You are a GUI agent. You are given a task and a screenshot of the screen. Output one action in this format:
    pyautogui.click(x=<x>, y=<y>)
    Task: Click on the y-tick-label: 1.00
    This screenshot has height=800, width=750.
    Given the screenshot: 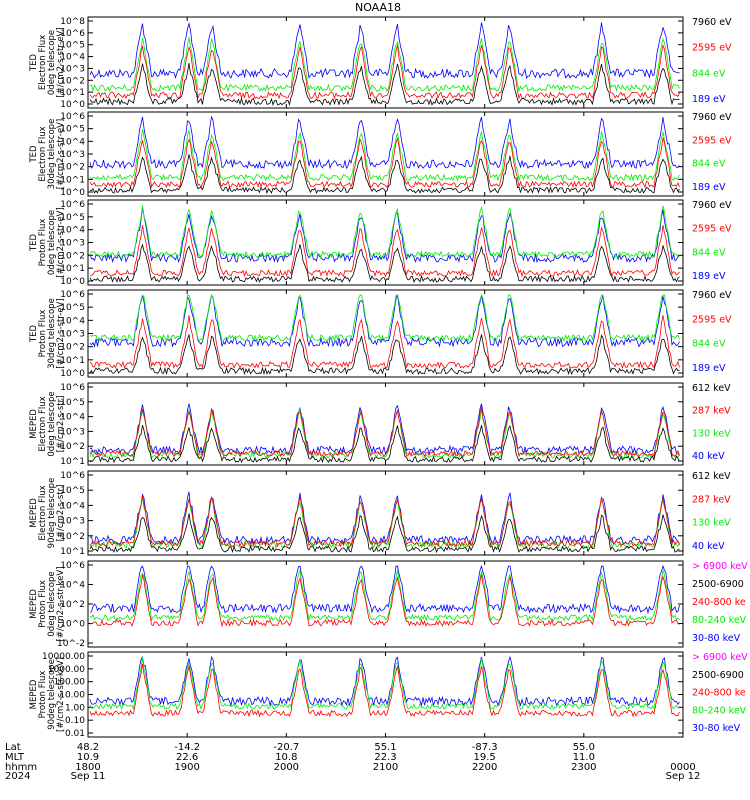 What is the action you would take?
    pyautogui.click(x=75, y=708)
    